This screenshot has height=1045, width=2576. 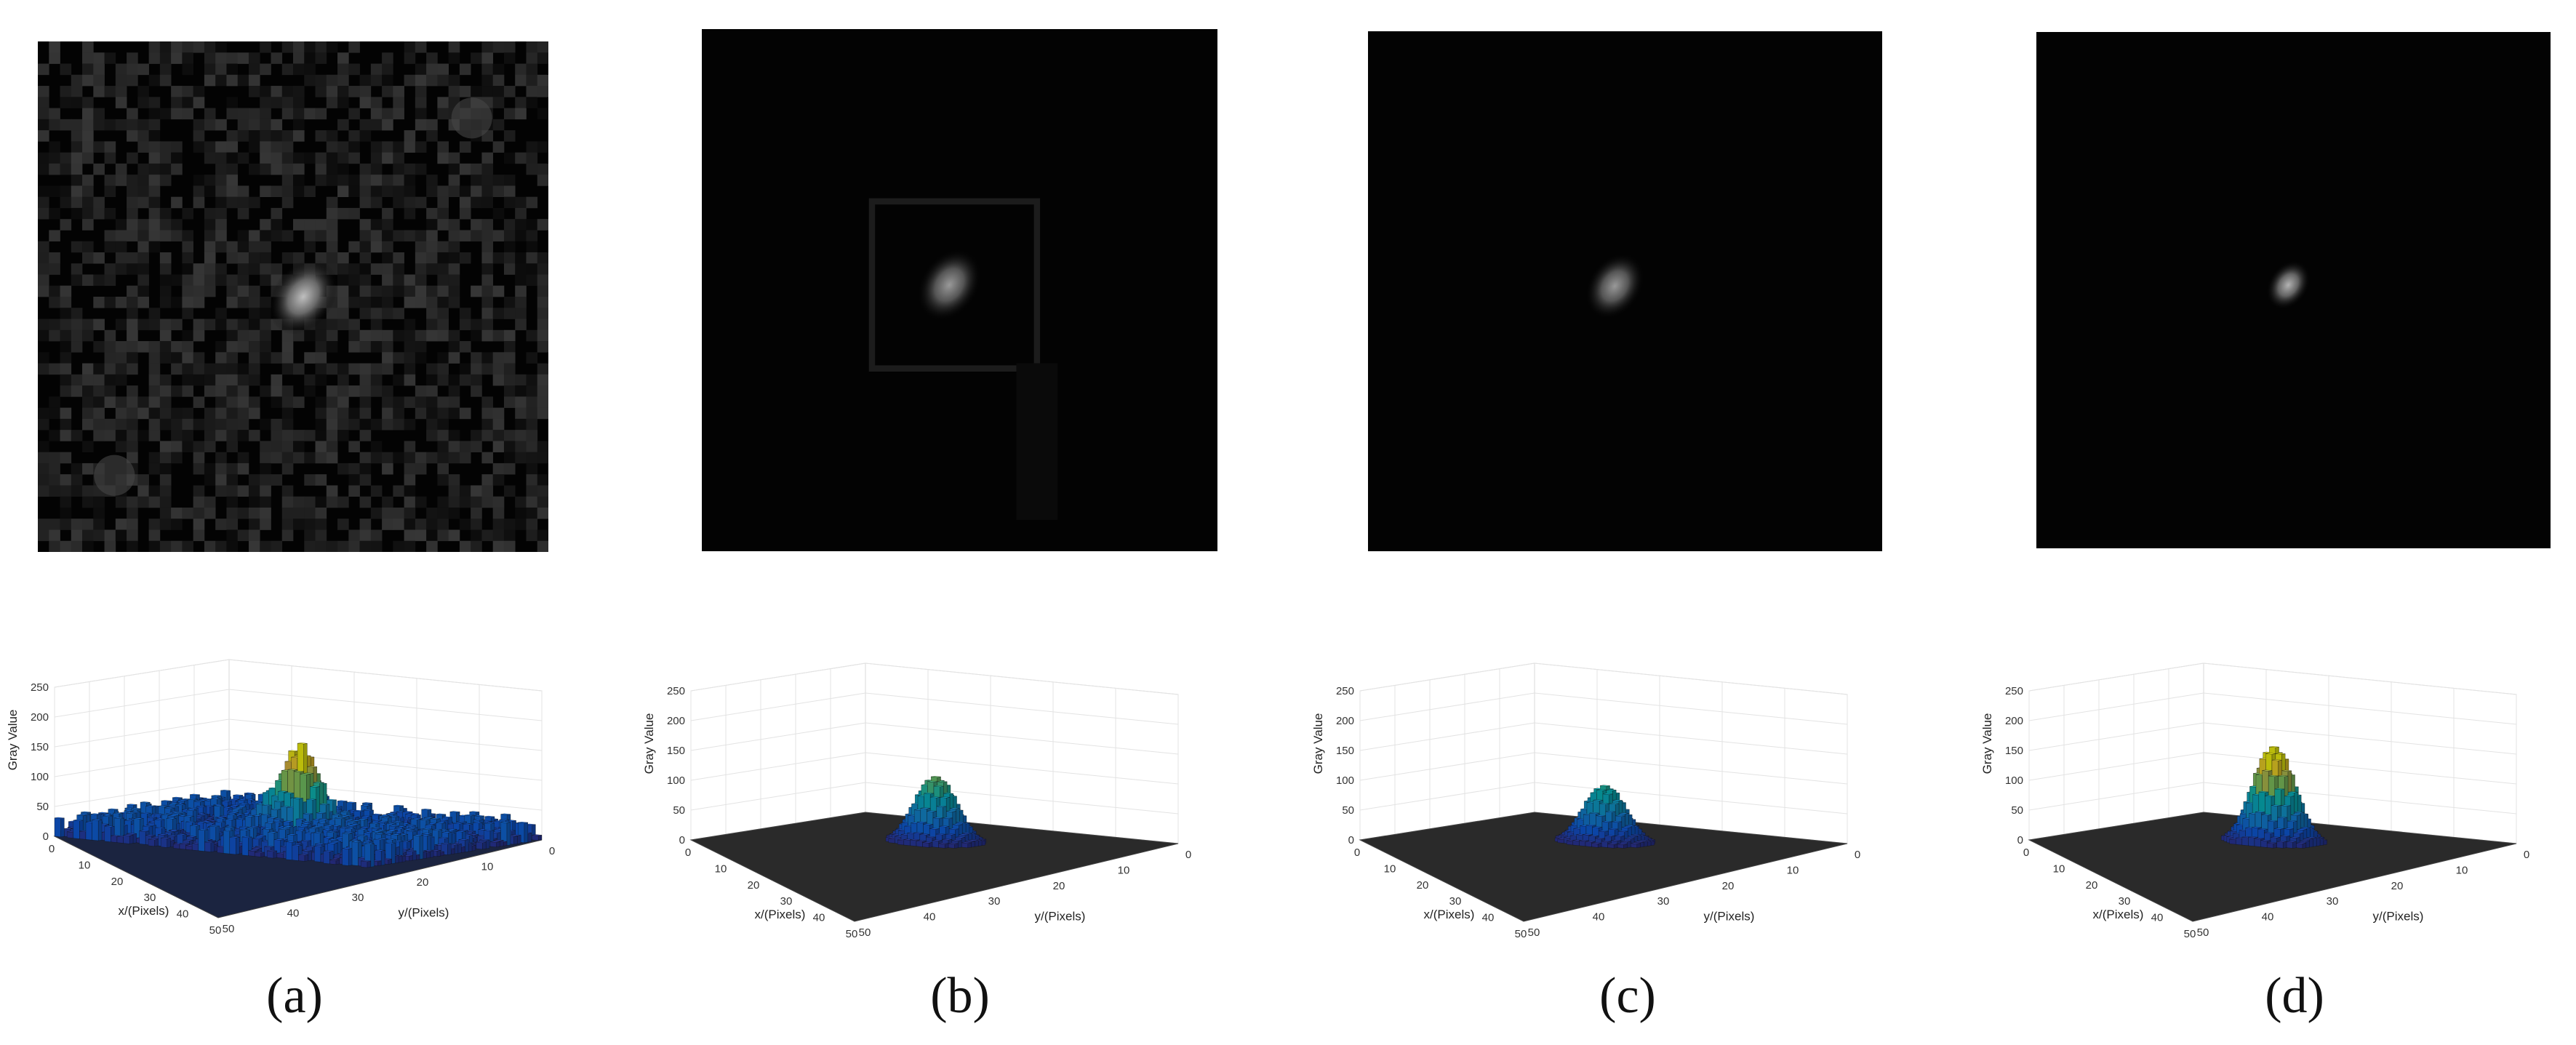 What do you see at coordinates (1345, 751) in the screenshot?
I see `z-tick-label: 150` at bounding box center [1345, 751].